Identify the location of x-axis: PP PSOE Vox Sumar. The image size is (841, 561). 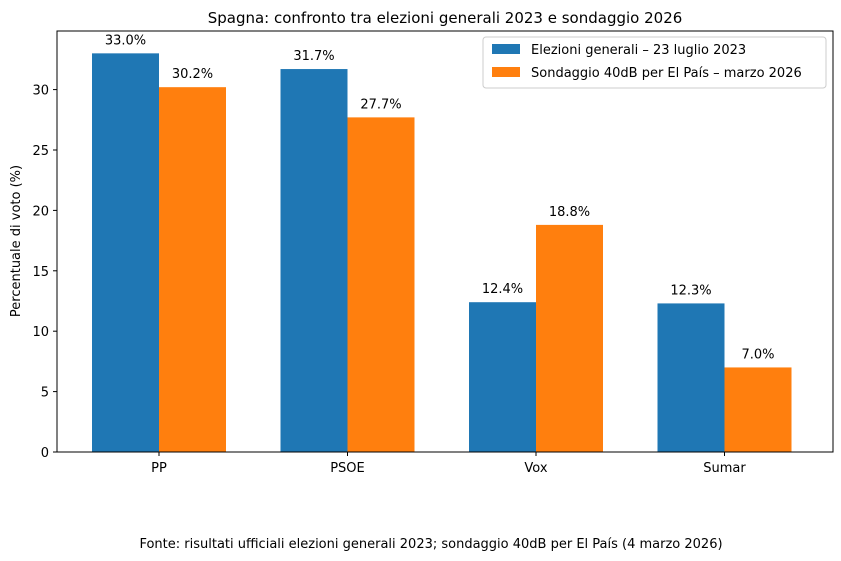
(448, 464).